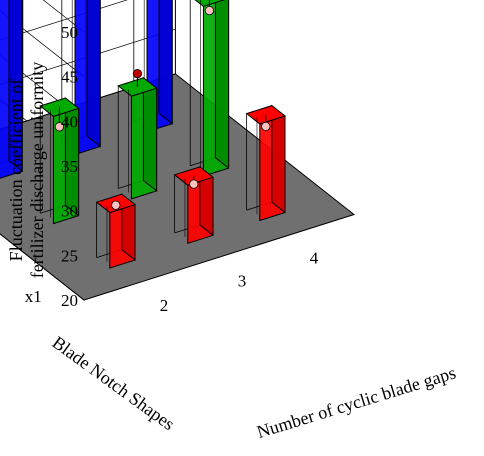 The image size is (484, 456). What do you see at coordinates (33, 296) in the screenshot?
I see `y-tick-label: x1` at bounding box center [33, 296].